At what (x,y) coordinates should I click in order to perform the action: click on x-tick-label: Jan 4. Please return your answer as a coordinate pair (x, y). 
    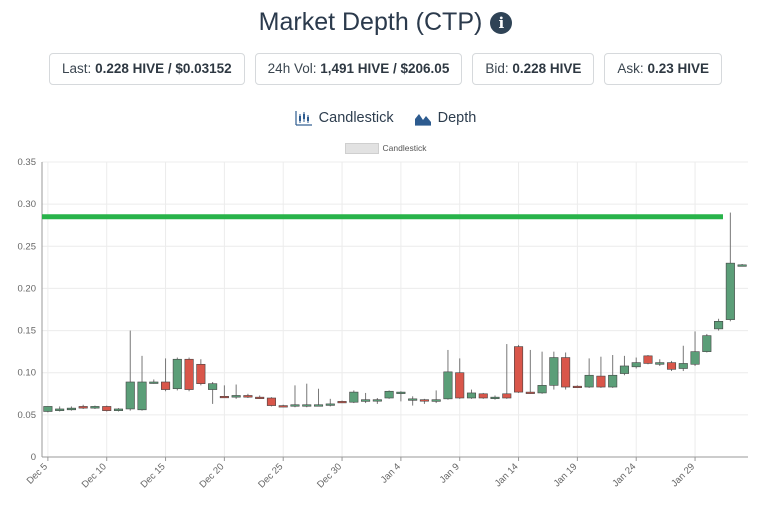
    Looking at the image, I should click on (391, 473).